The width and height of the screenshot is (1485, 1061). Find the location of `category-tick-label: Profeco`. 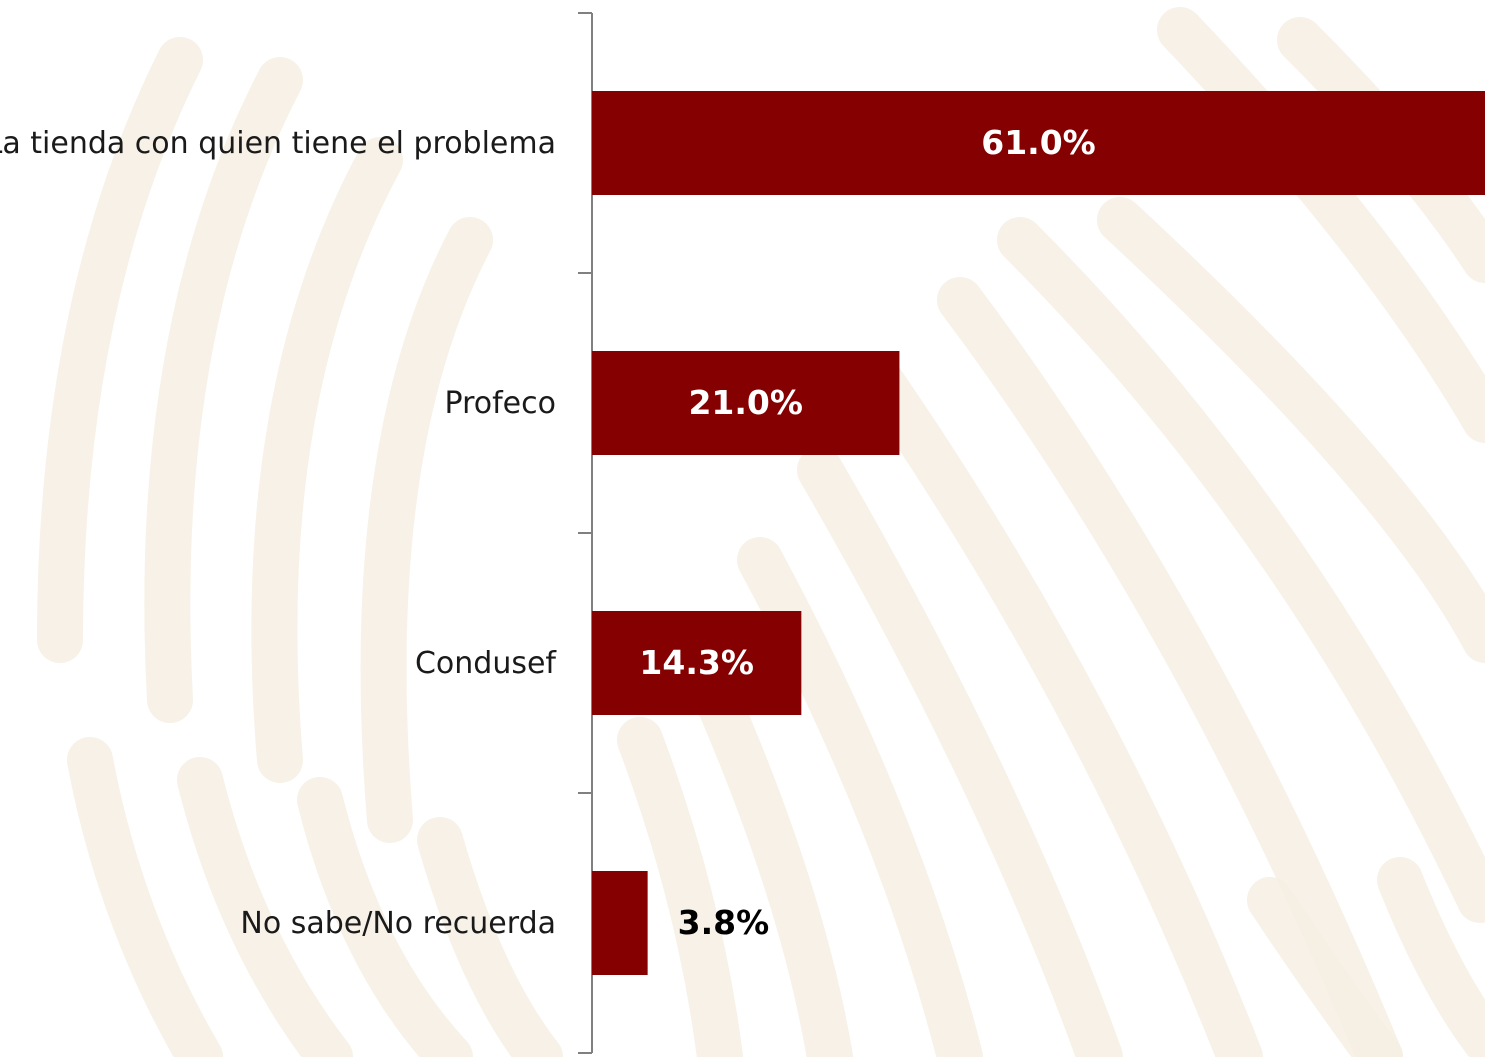

category-tick-label: Profeco is located at coordinates (500, 403).